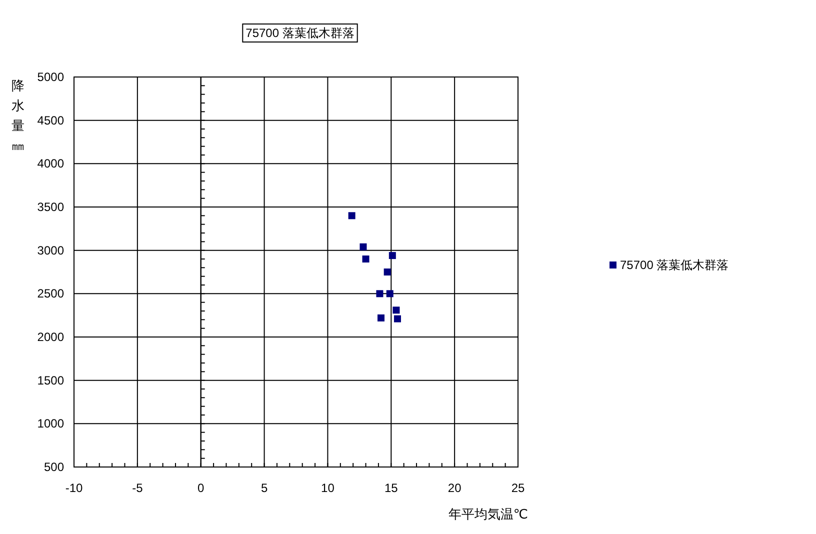 This screenshot has height=534, width=816. What do you see at coordinates (74, 488) in the screenshot?
I see `x-tick-label: -10` at bounding box center [74, 488].